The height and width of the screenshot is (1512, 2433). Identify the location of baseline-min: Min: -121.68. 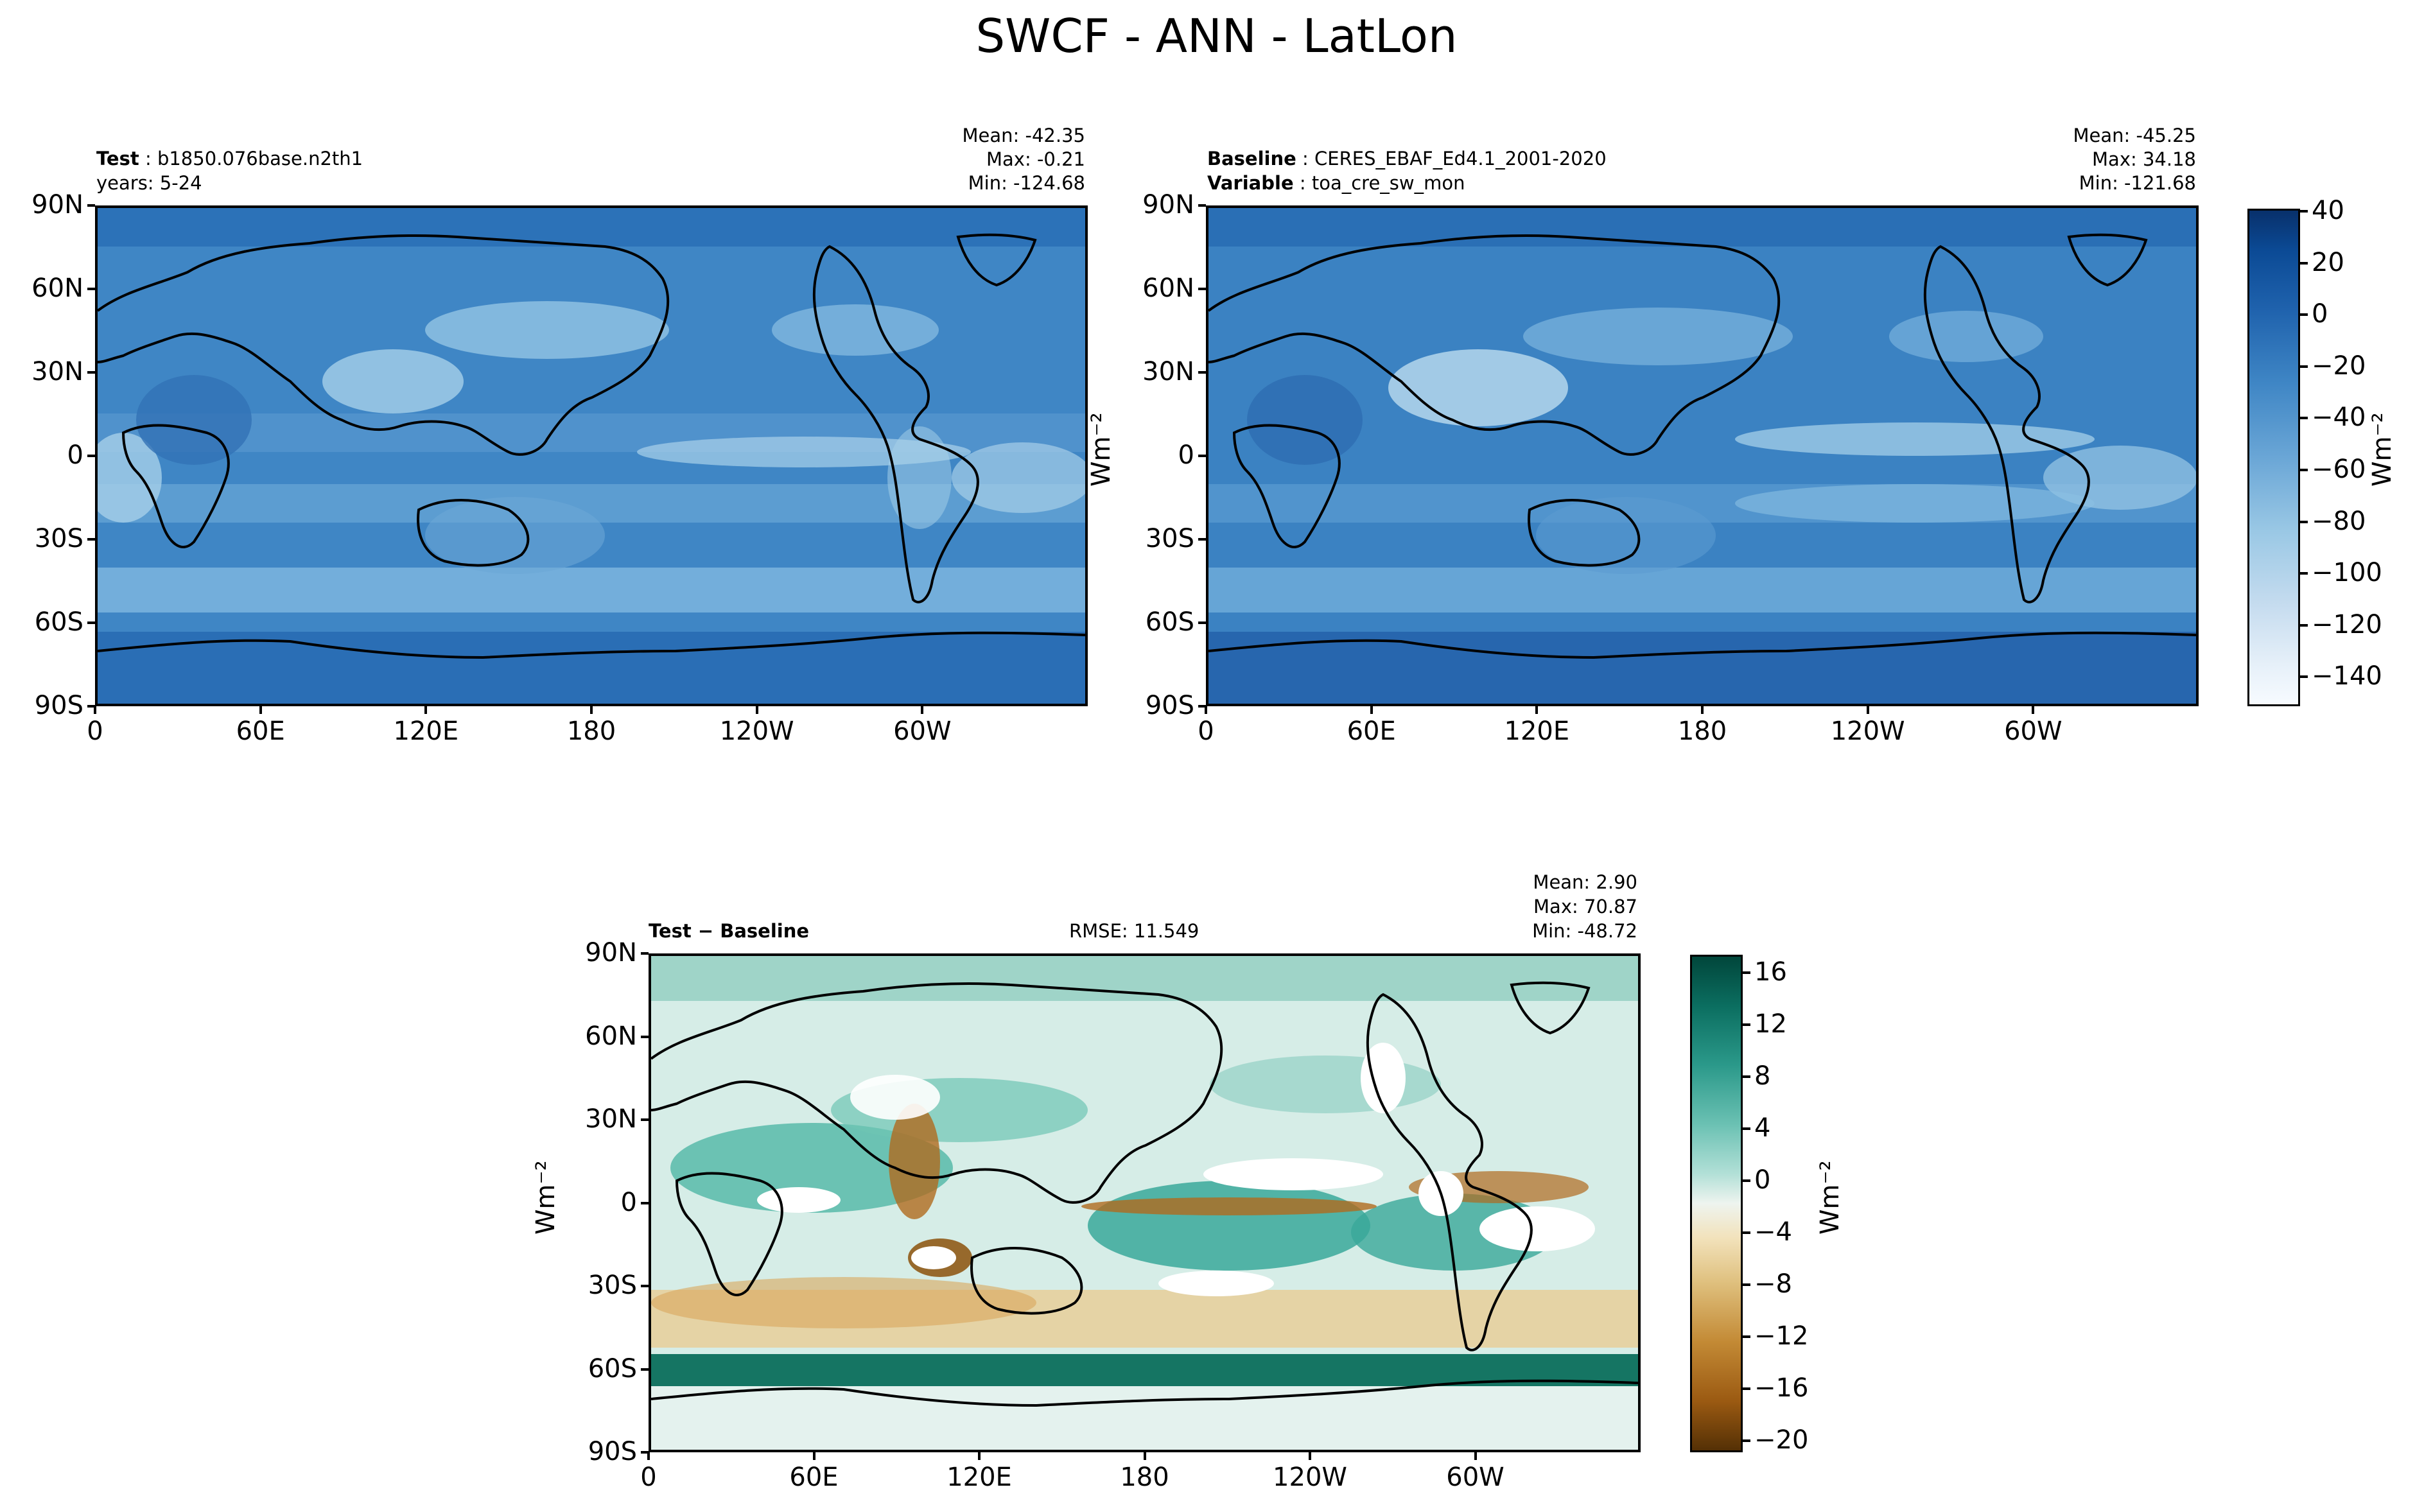
(2137, 183).